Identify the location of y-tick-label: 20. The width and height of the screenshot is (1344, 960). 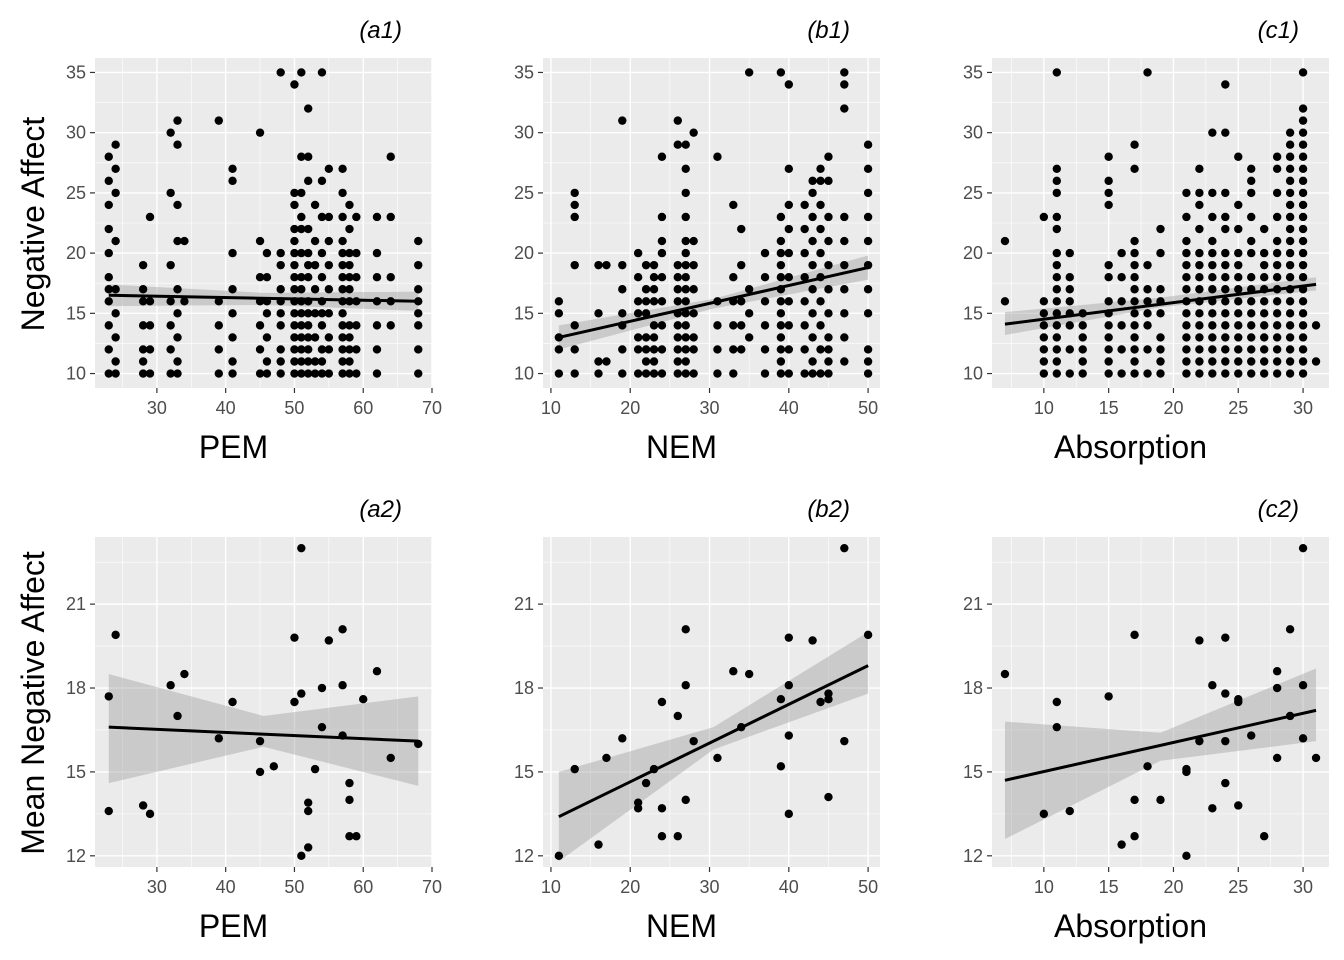
(76, 253).